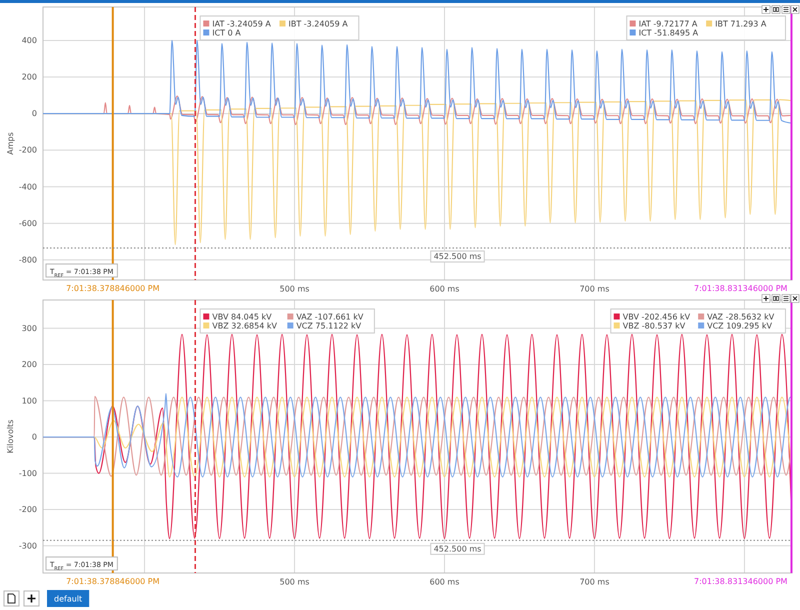 Image resolution: width=800 pixels, height=610 pixels. I want to click on y-tick-label: -600, so click(27, 223).